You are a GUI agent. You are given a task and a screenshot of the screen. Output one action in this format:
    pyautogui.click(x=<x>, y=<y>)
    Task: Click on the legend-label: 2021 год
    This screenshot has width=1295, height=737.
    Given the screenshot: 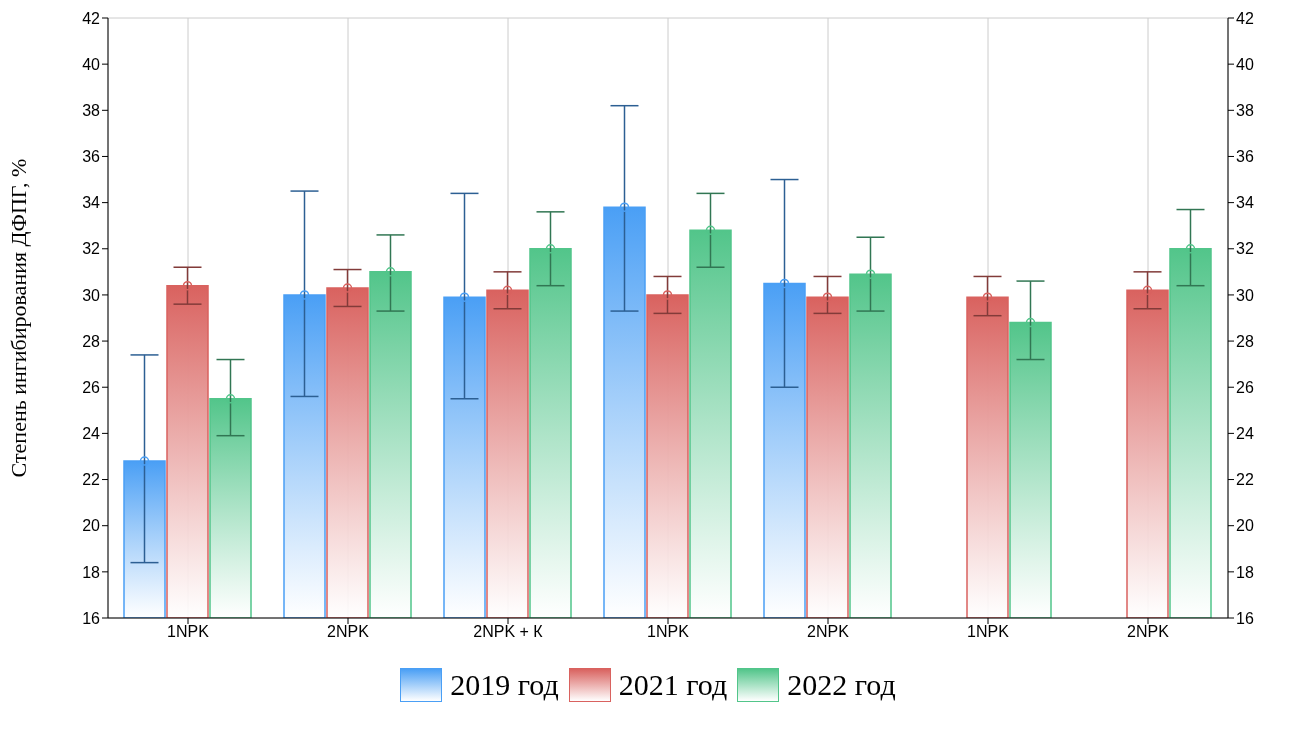 What is the action you would take?
    pyautogui.click(x=673, y=685)
    